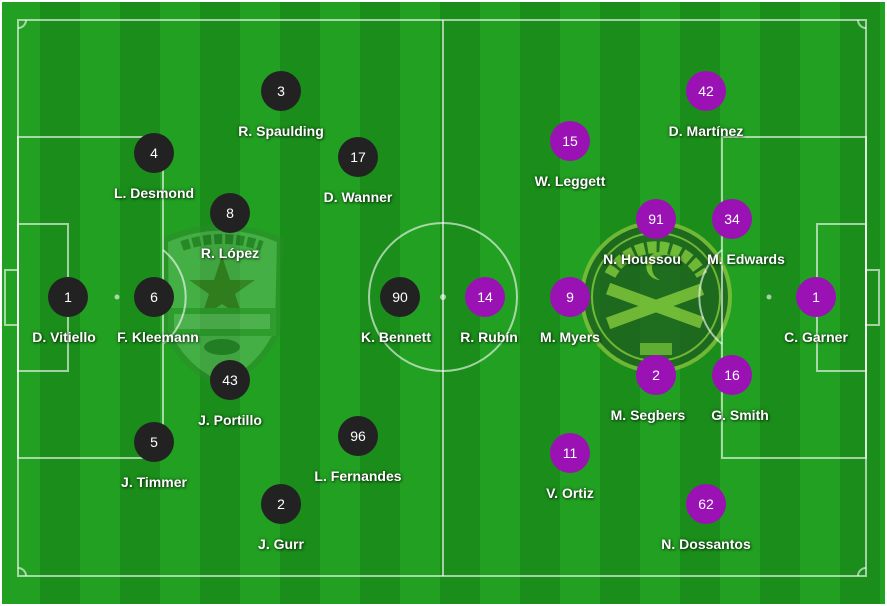 The width and height of the screenshot is (887, 606). I want to click on home-player: 1 D. Vitiello, so click(64, 311).